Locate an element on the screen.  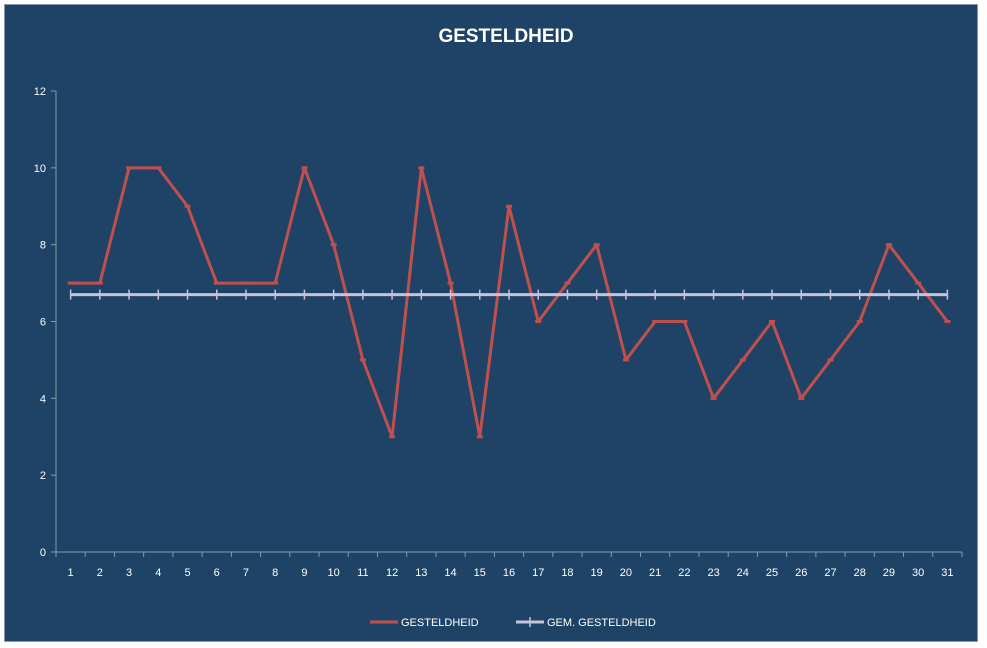
x-tick-label: 20 is located at coordinates (626, 573).